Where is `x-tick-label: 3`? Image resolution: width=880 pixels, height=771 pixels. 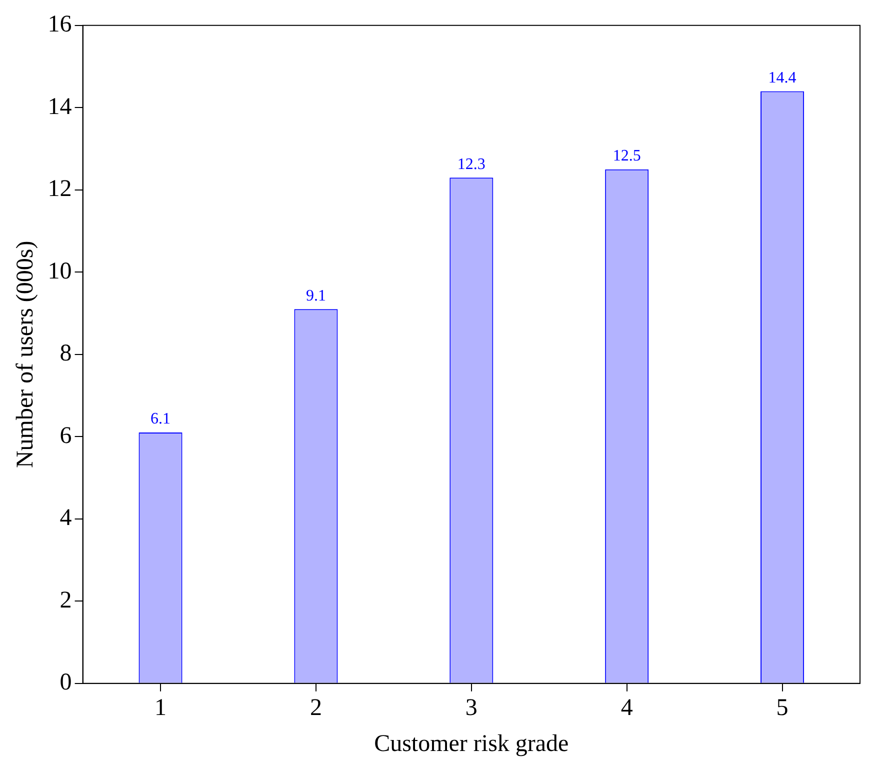
x-tick-label: 3 is located at coordinates (471, 708).